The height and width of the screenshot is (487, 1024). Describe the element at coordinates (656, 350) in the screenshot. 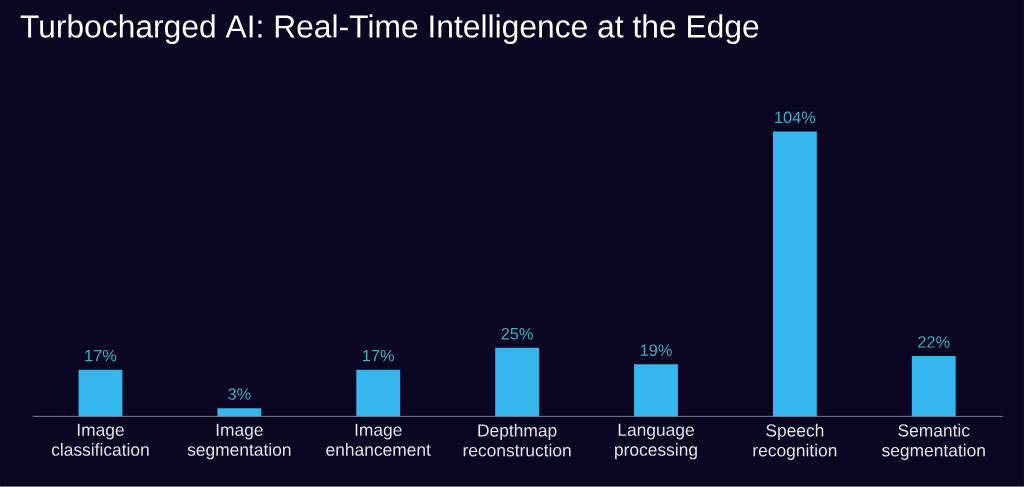

I see `data-label: 19%` at that location.